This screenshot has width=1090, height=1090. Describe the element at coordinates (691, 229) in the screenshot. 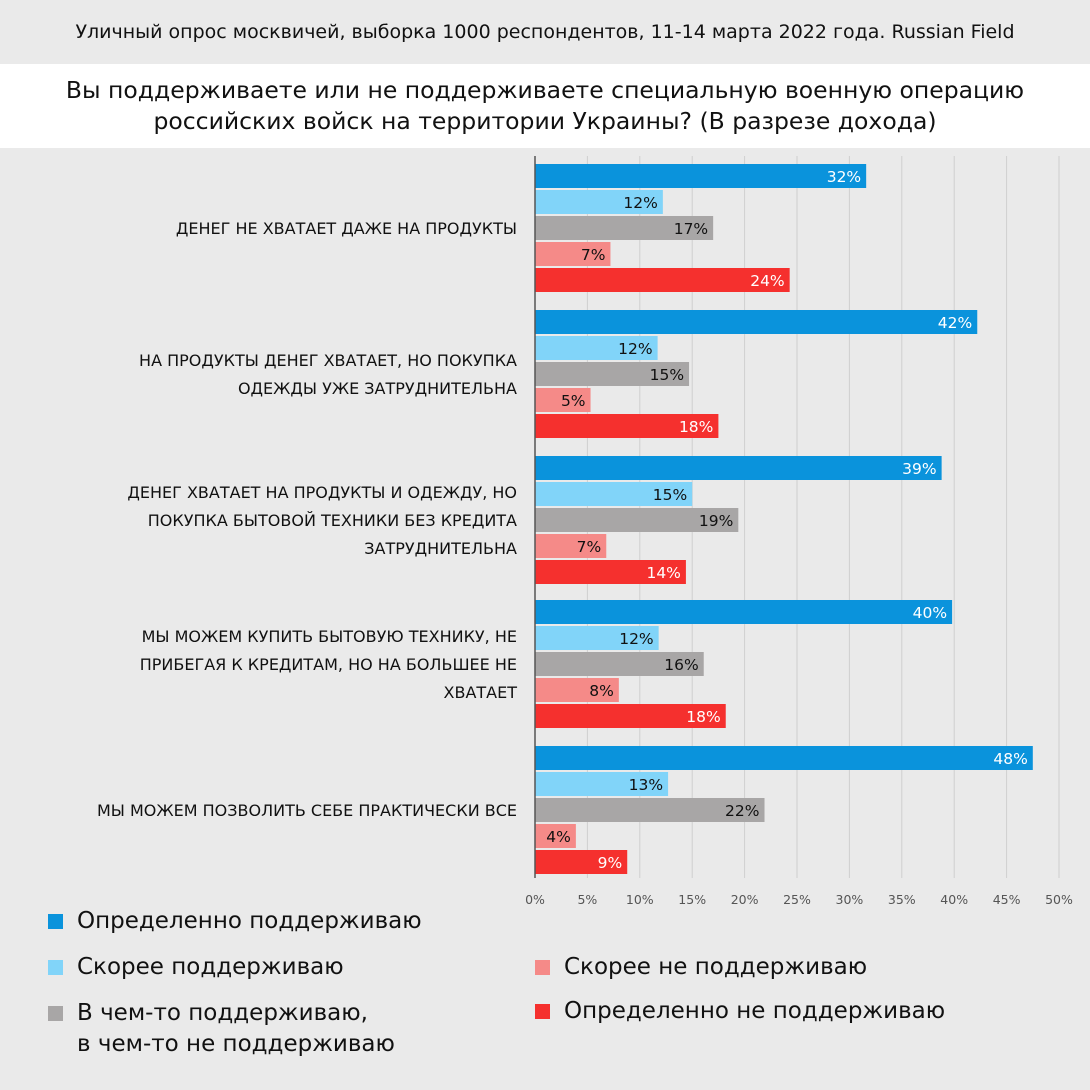

I see `data-label: 17%` at that location.